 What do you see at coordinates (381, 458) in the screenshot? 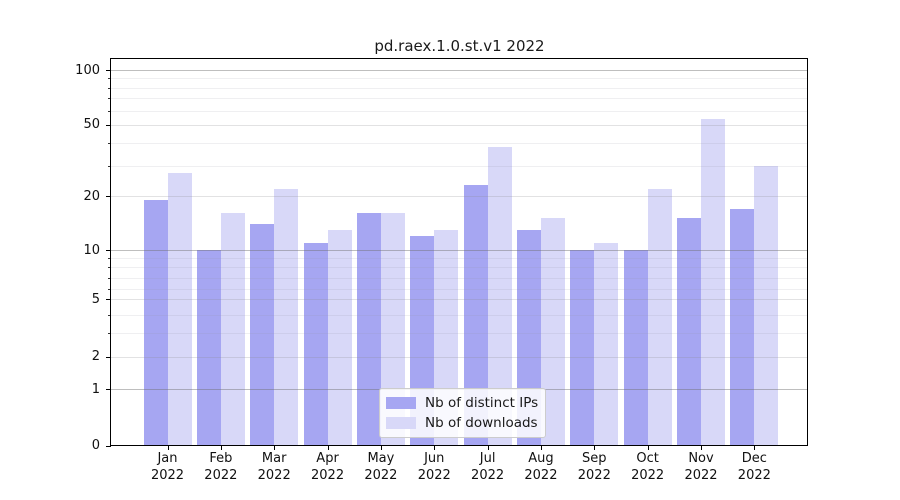
I see `x-tick-label-month: May` at bounding box center [381, 458].